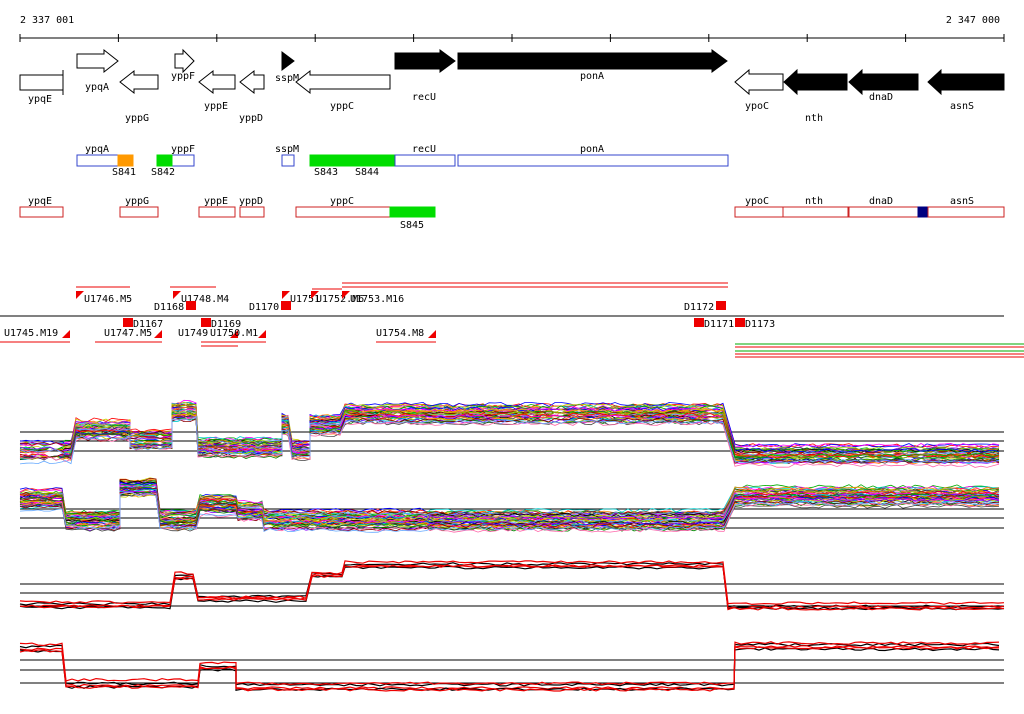  Describe the element at coordinates (264, 307) in the screenshot. I see `tu-label-D1170: D1170` at that location.